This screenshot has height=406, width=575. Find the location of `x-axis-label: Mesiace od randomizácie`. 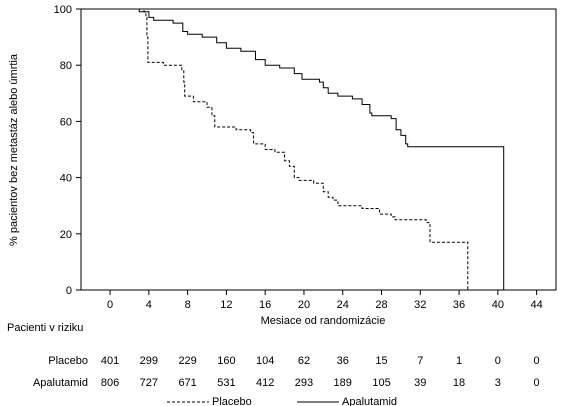

x-axis-label: Mesiace od randomizácie is located at coordinates (323, 321).